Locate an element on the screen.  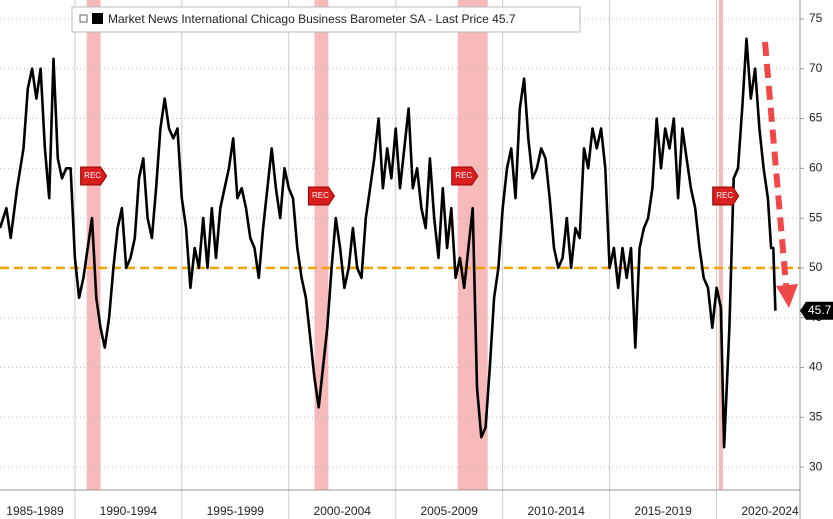
x-tick-label: 2005-2009 is located at coordinates (450, 511).